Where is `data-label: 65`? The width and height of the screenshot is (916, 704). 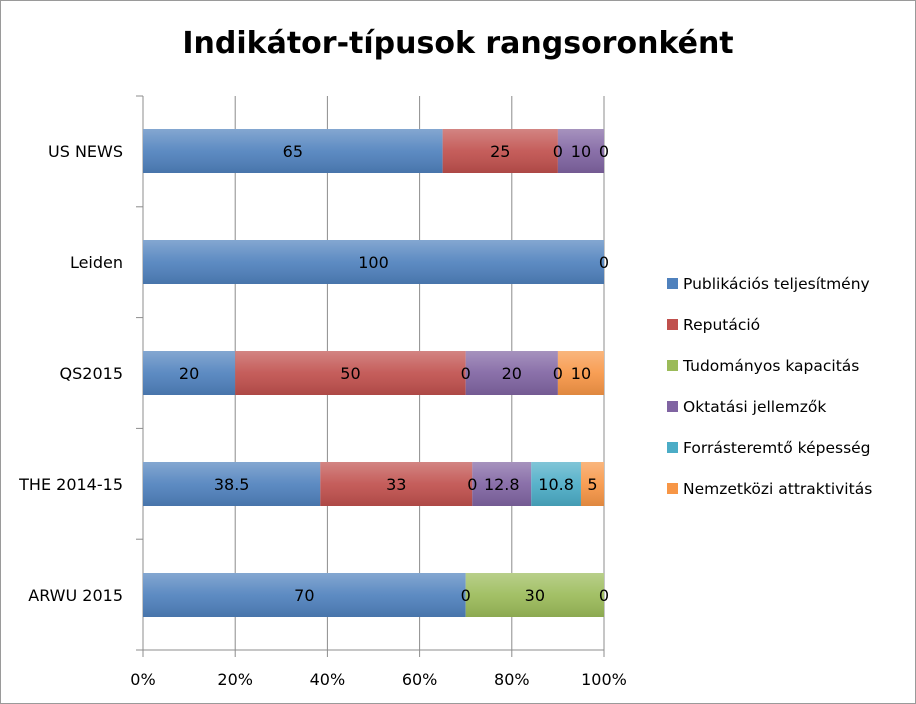 data-label: 65 is located at coordinates (293, 151).